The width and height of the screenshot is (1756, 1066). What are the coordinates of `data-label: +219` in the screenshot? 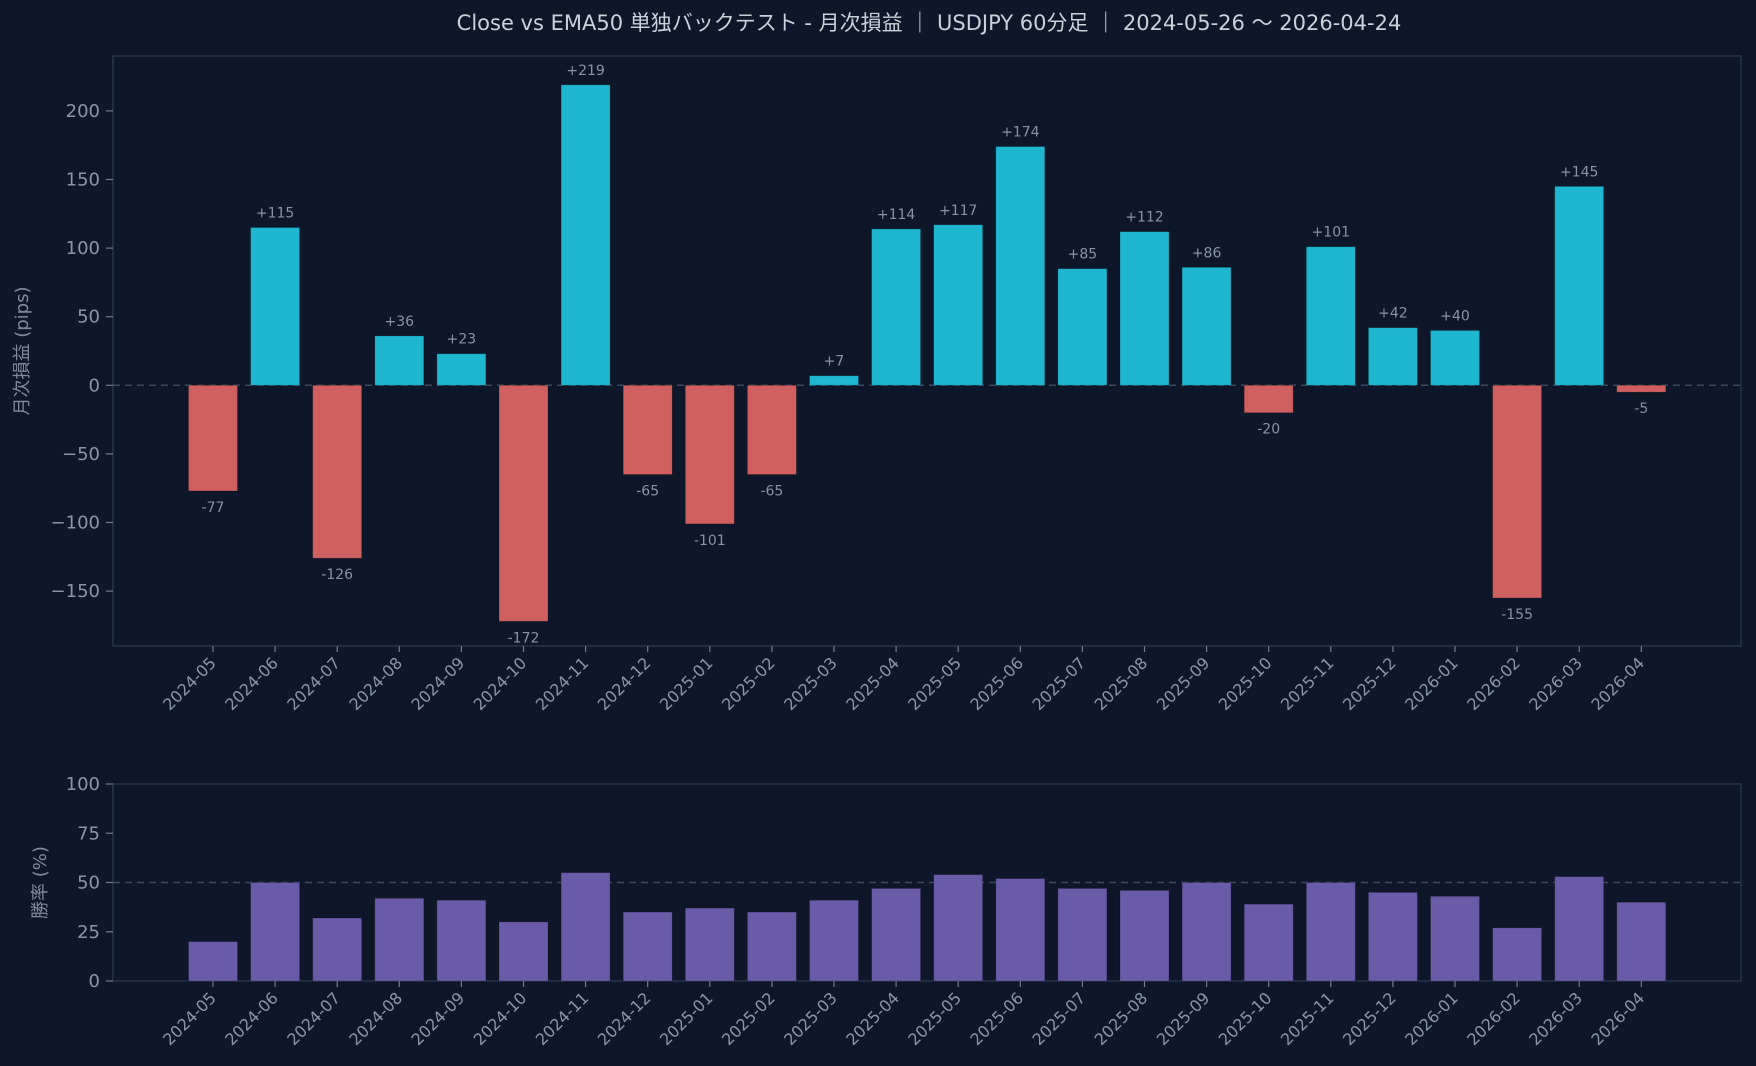 It's located at (585, 71).